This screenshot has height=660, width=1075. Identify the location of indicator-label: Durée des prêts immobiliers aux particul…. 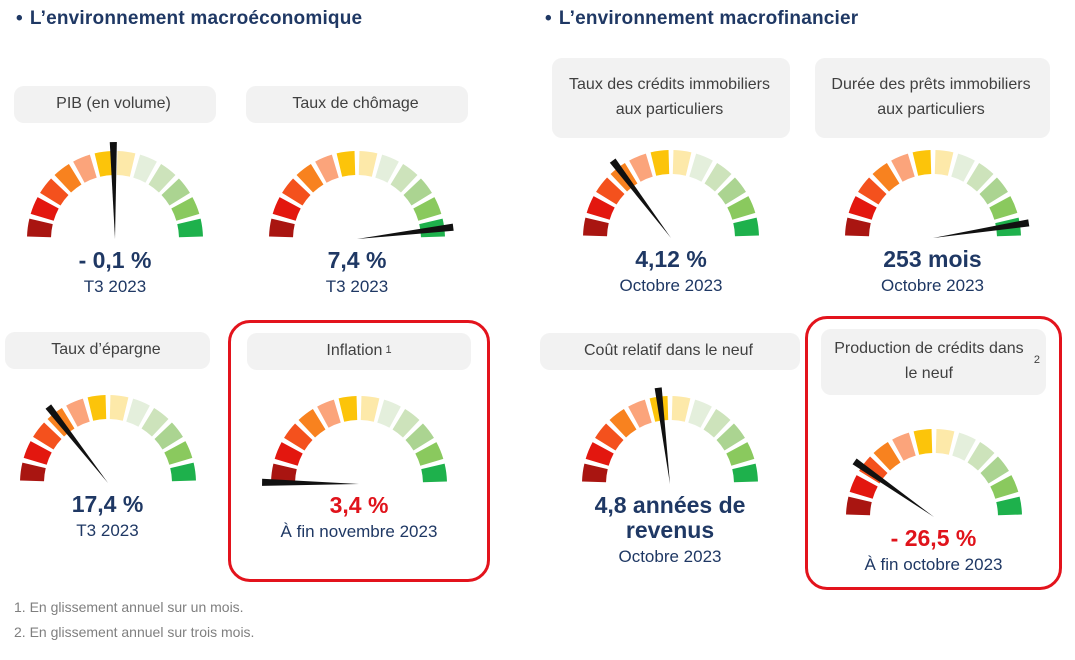
(931, 97).